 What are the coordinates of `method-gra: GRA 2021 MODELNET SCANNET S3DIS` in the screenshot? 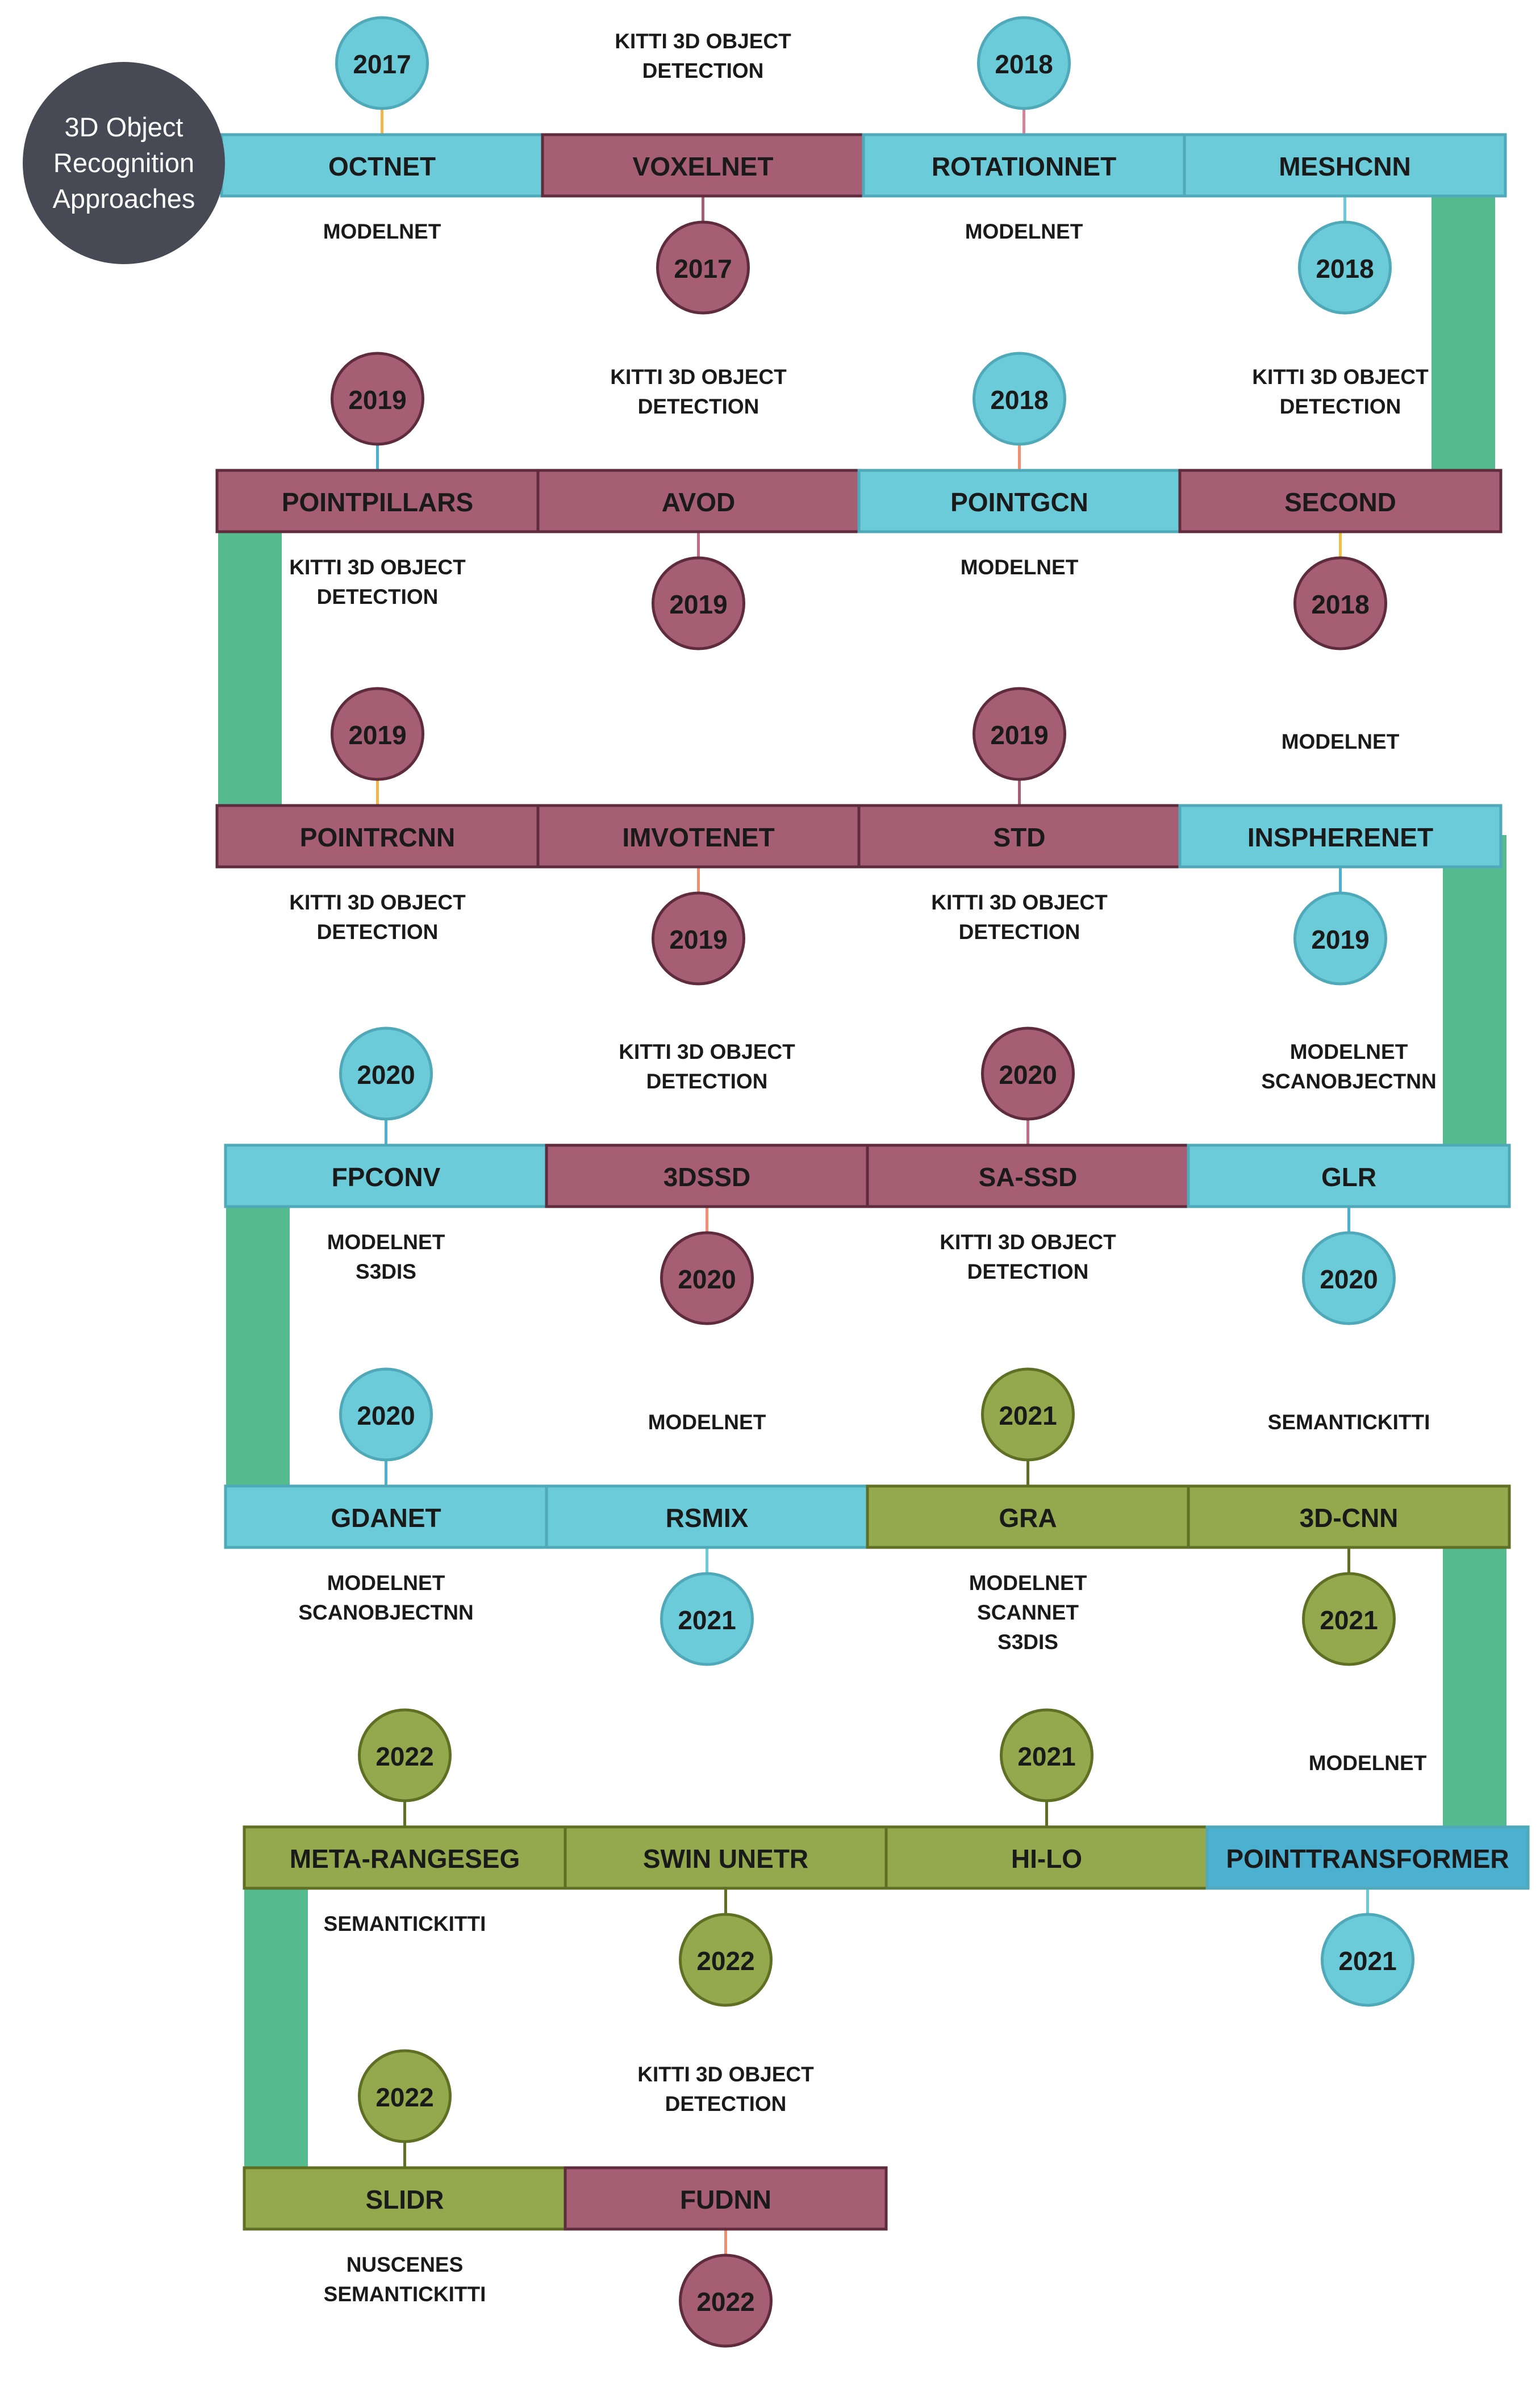 It's located at (1028, 1510).